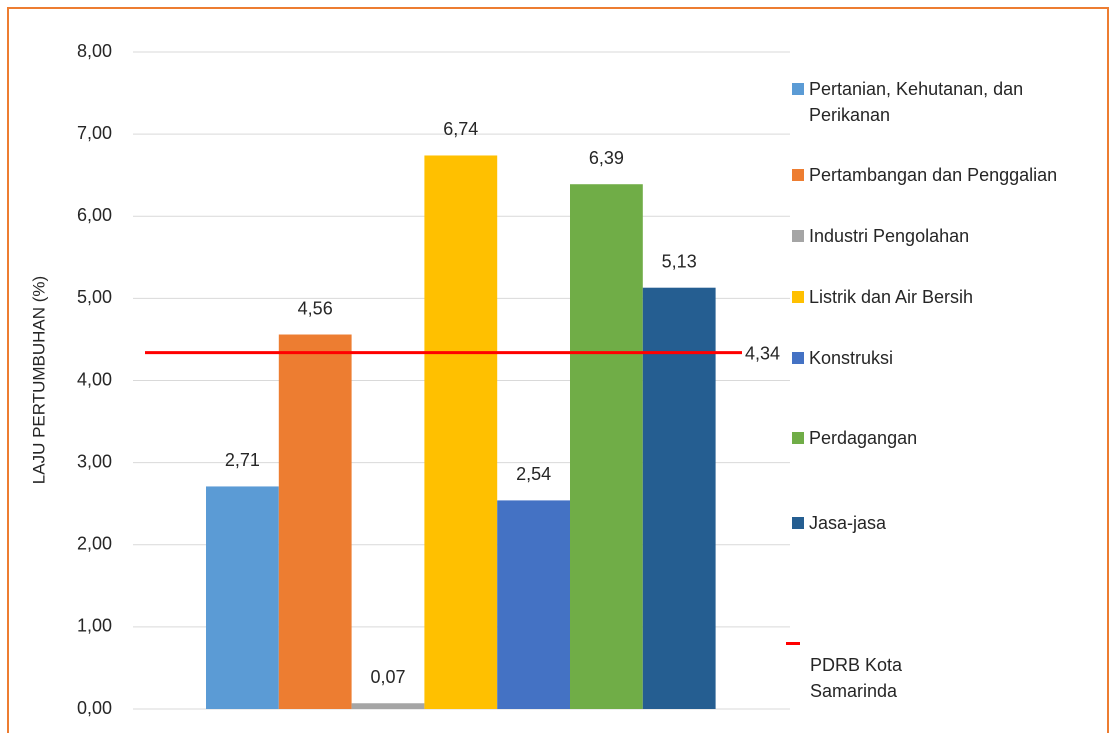 Image resolution: width=1116 pixels, height=733 pixels. I want to click on legend-entry: PDRB Kota Samarinda, so click(854, 673).